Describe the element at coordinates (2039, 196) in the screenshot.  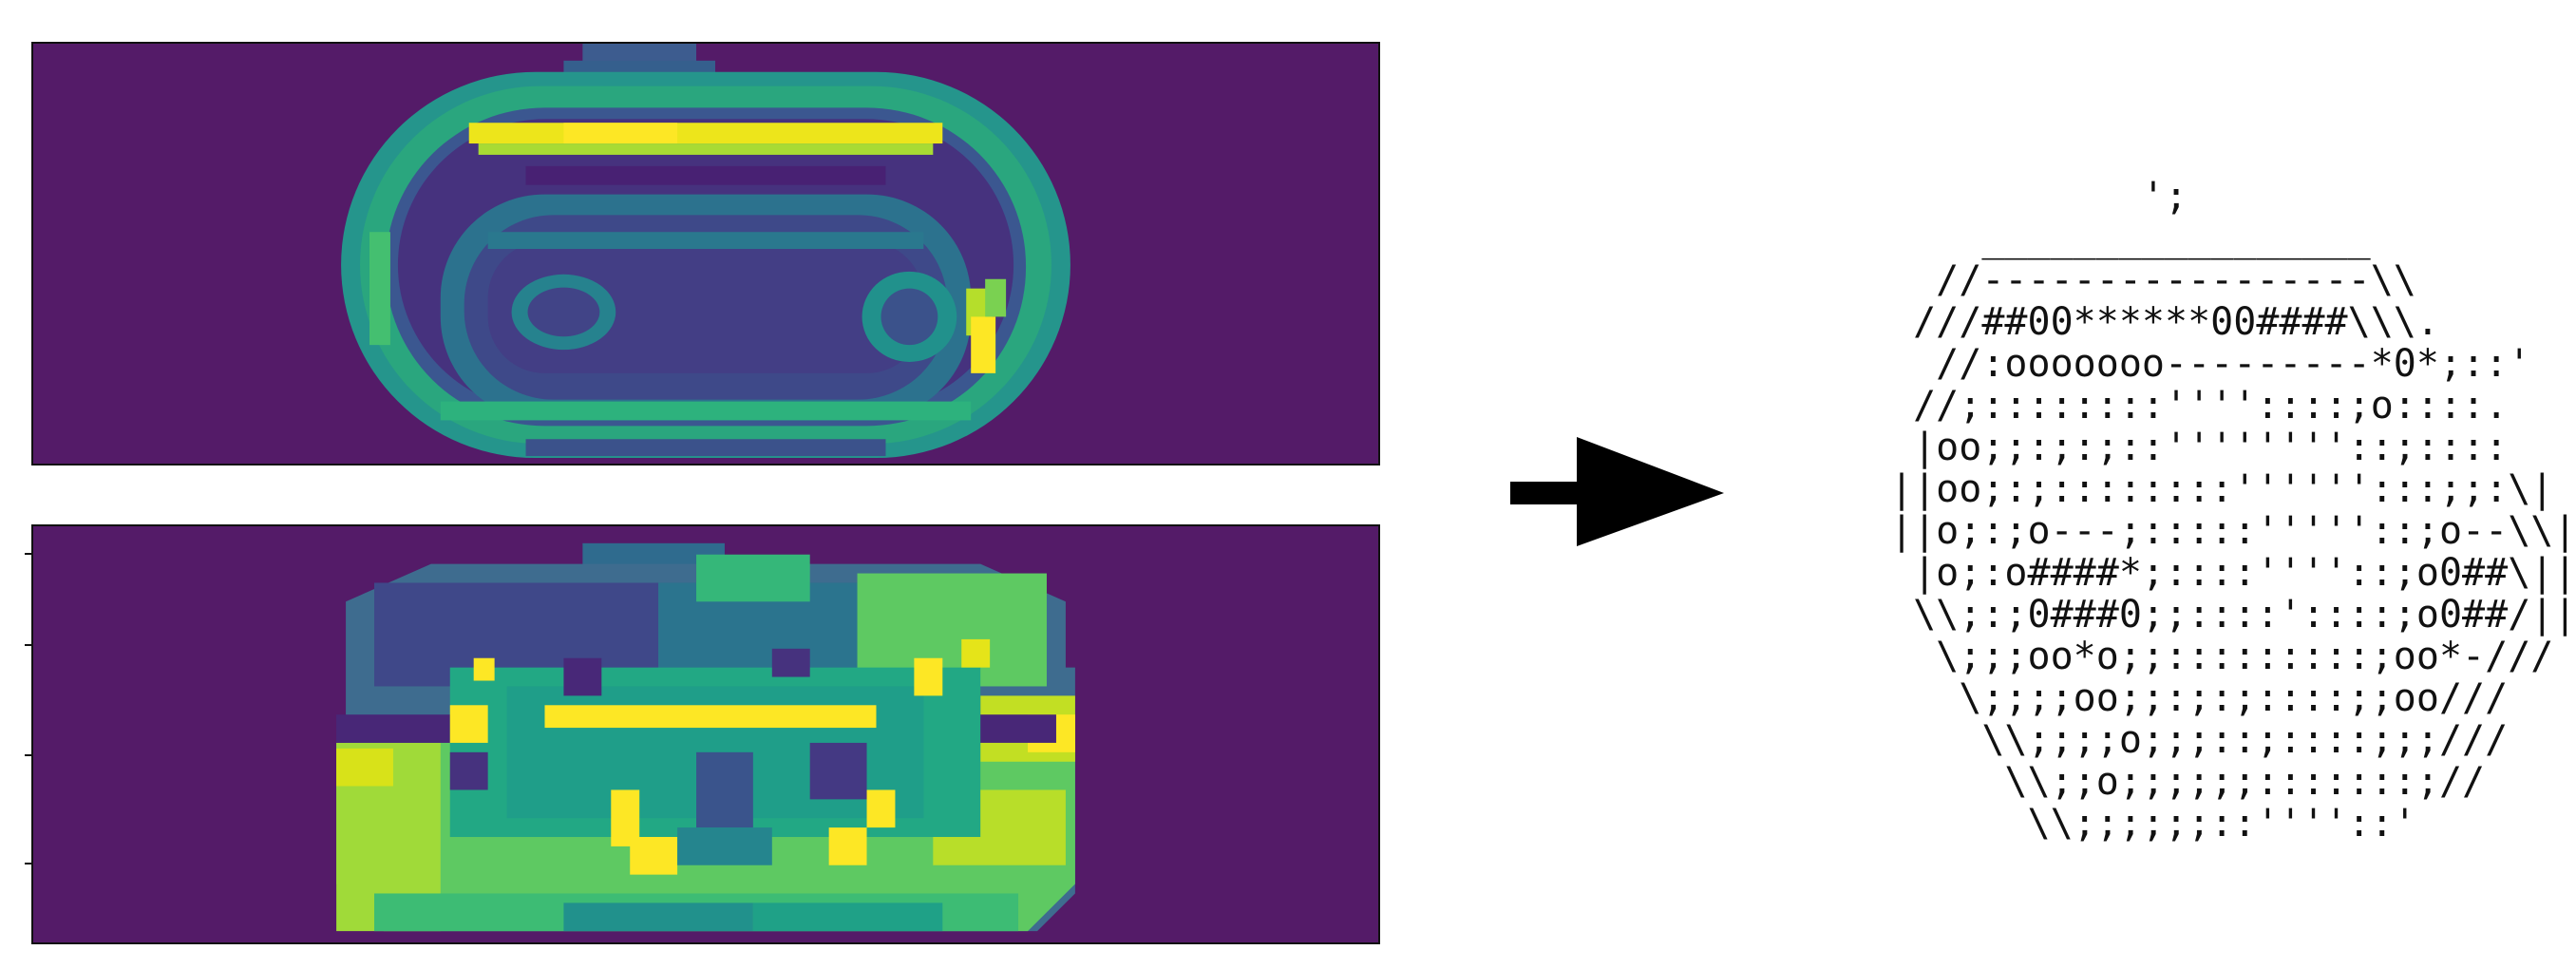
I see `ascii-art-line: ';` at that location.